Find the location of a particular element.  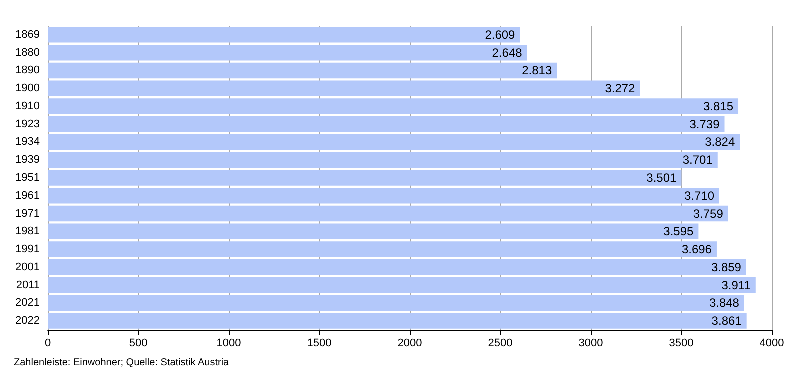

data-label: 2.813 is located at coordinates (537, 71).